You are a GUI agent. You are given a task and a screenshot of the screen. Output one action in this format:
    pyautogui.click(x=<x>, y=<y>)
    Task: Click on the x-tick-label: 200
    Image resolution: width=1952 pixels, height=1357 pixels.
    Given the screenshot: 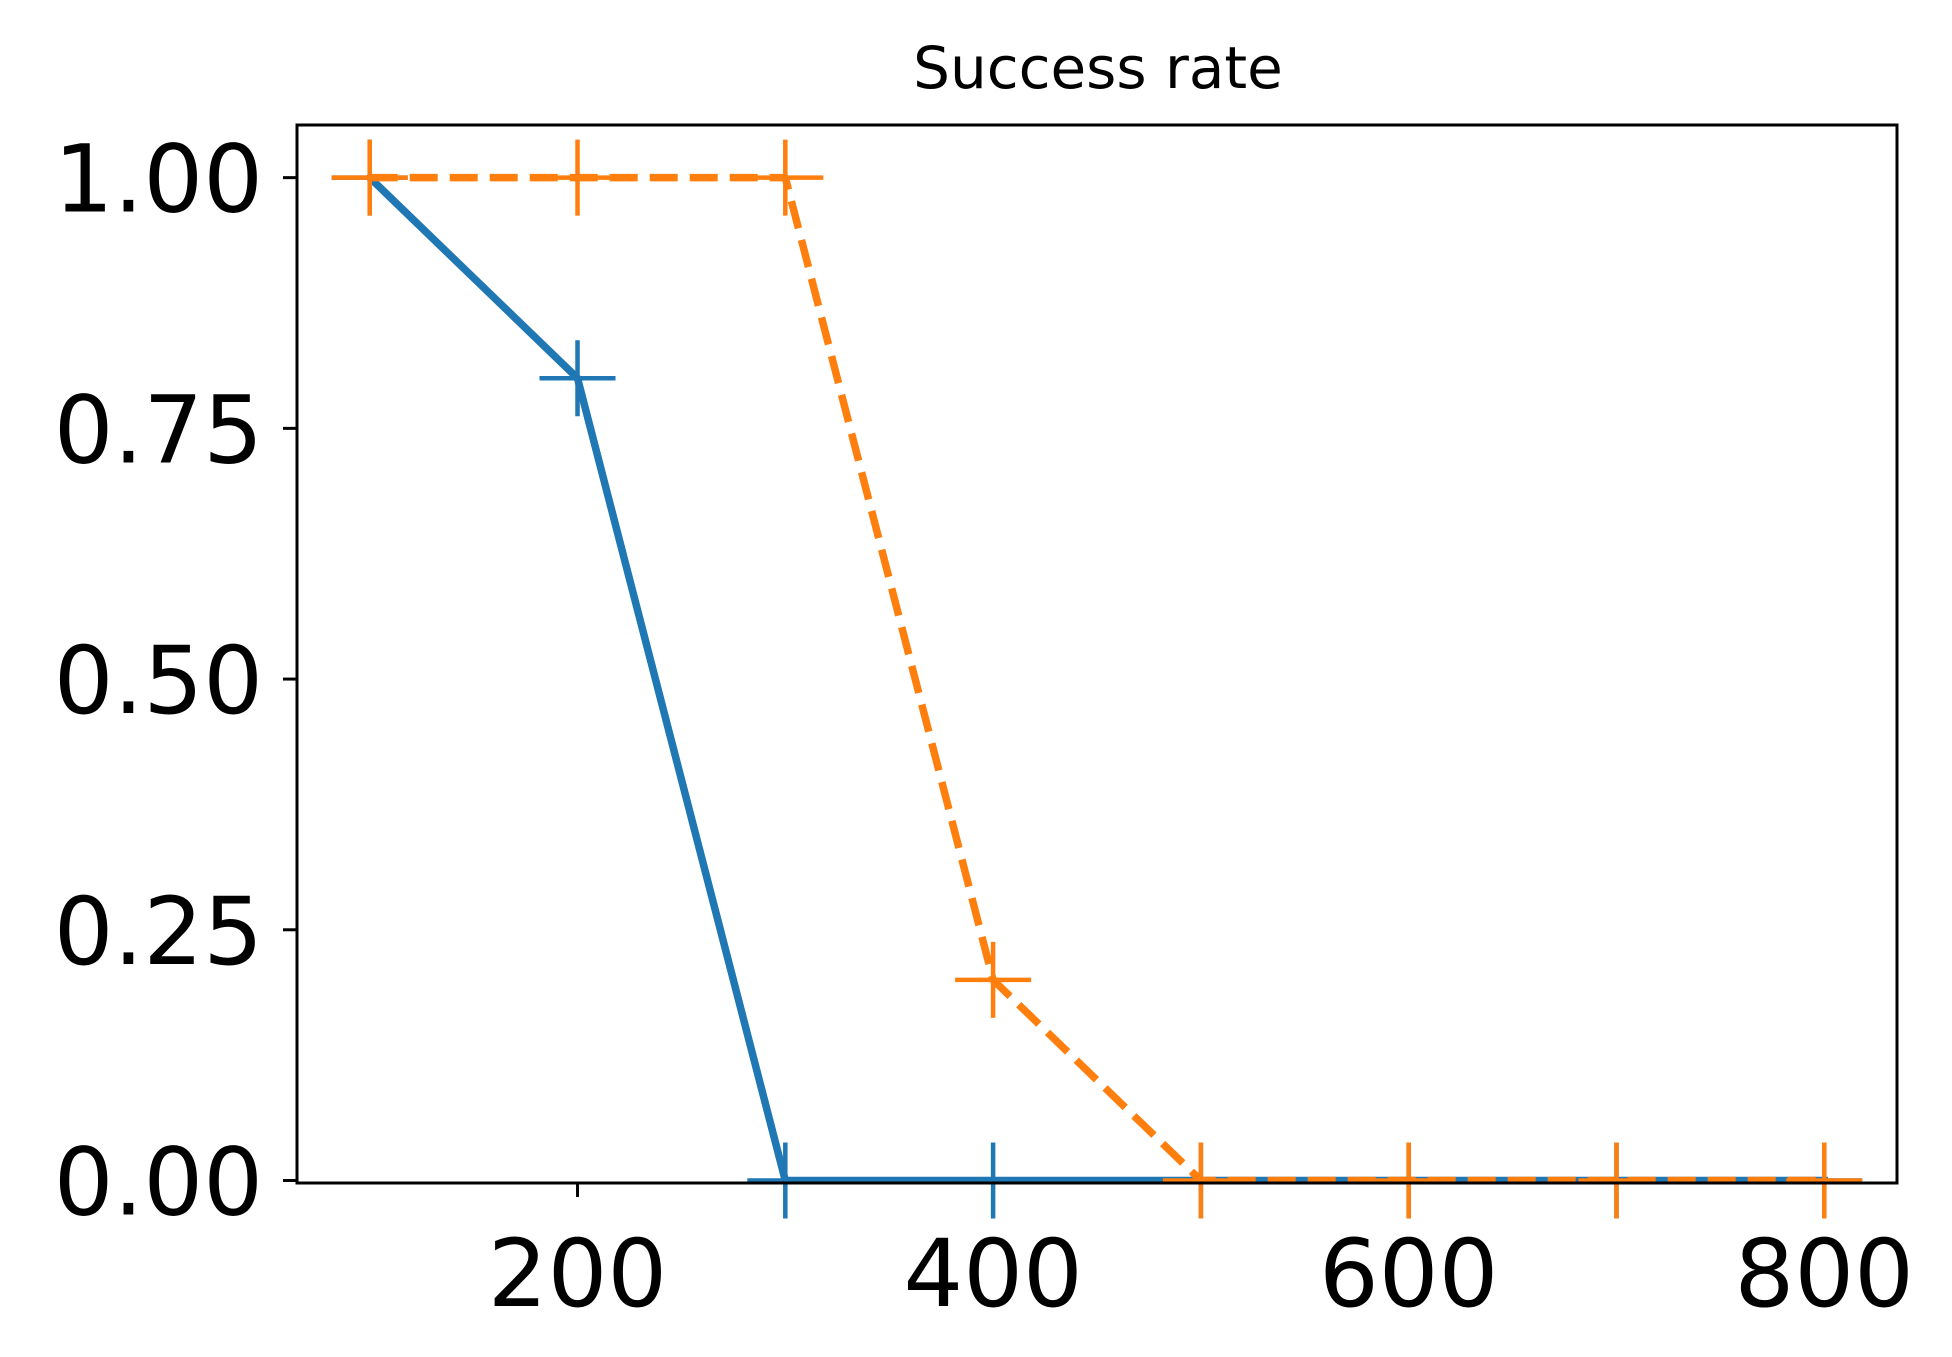 What is the action you would take?
    pyautogui.click(x=577, y=1274)
    